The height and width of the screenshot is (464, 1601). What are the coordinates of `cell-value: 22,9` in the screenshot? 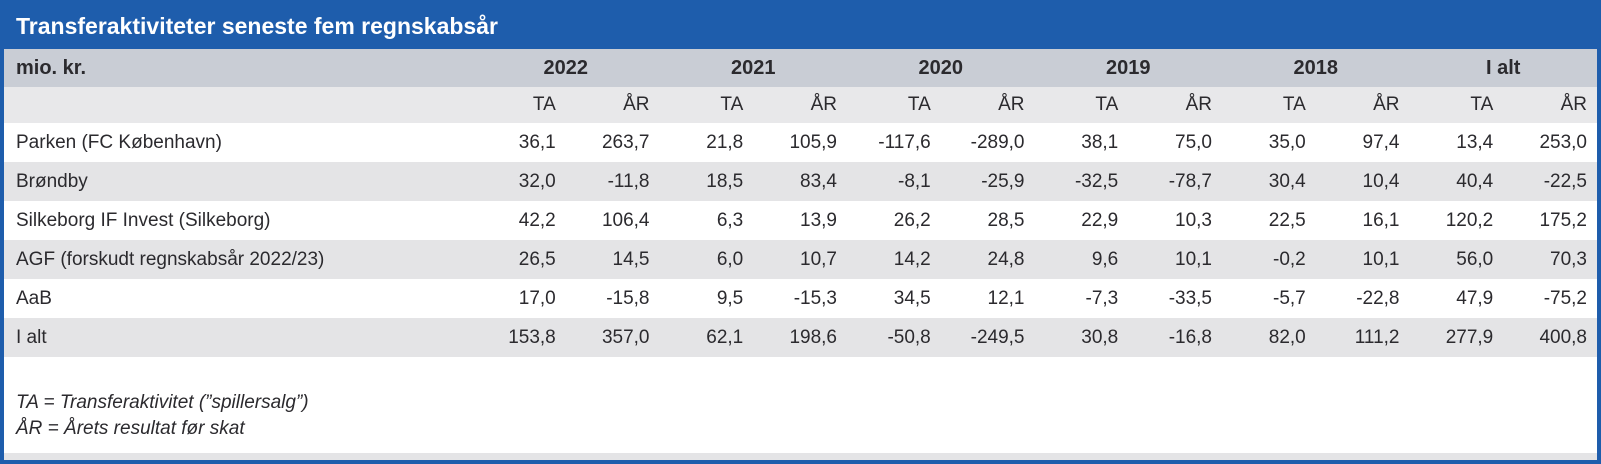 It's located at (1100, 220).